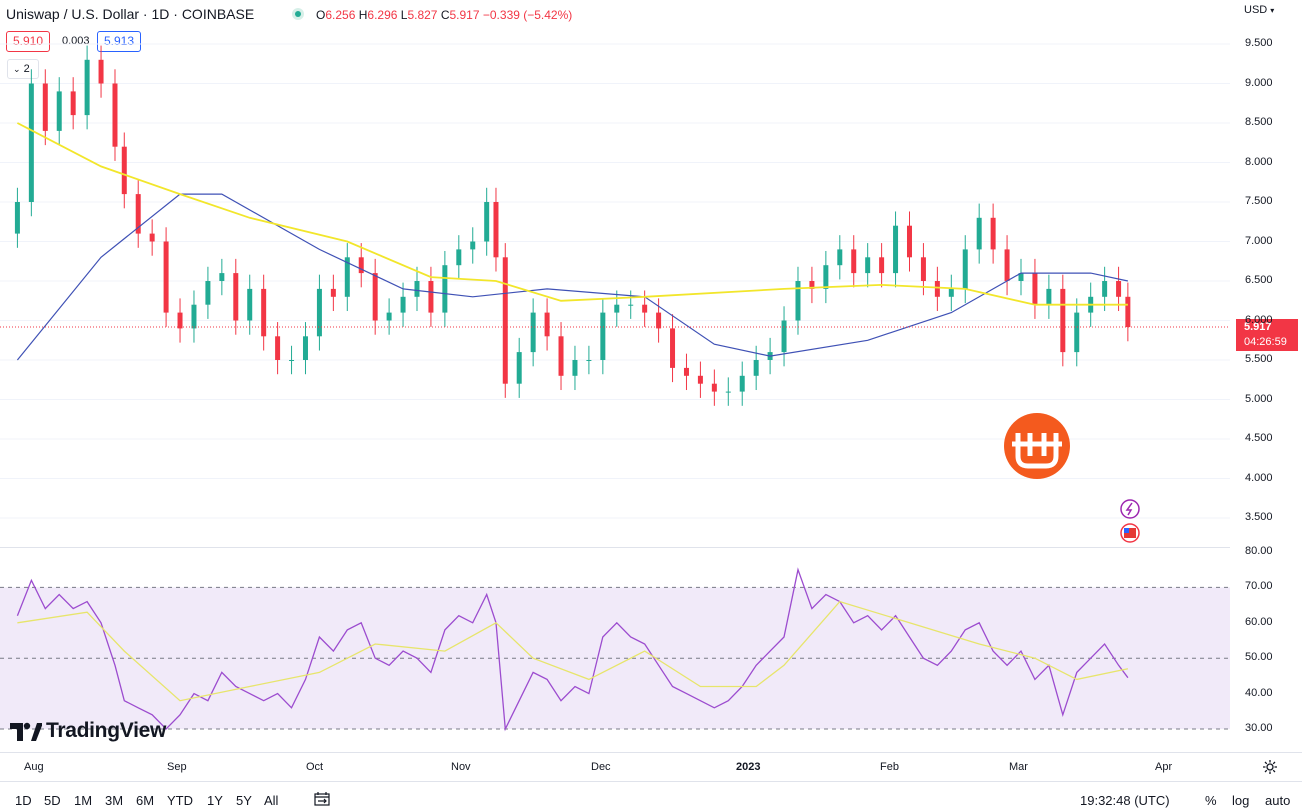 Image resolution: width=1302 pixels, height=812 pixels. I want to click on timeframe-button-1d: 1D, so click(23, 800).